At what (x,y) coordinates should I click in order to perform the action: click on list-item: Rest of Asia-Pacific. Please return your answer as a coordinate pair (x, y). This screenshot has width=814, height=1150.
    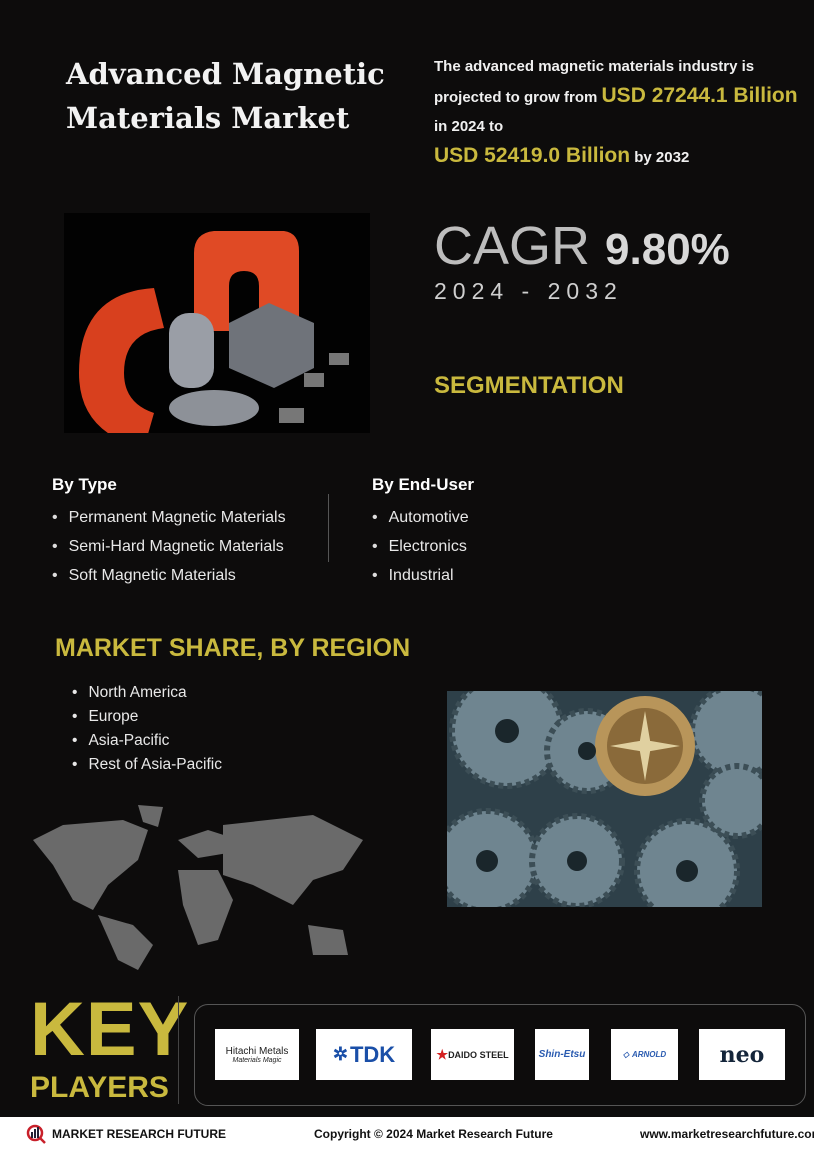
    Looking at the image, I should click on (147, 765).